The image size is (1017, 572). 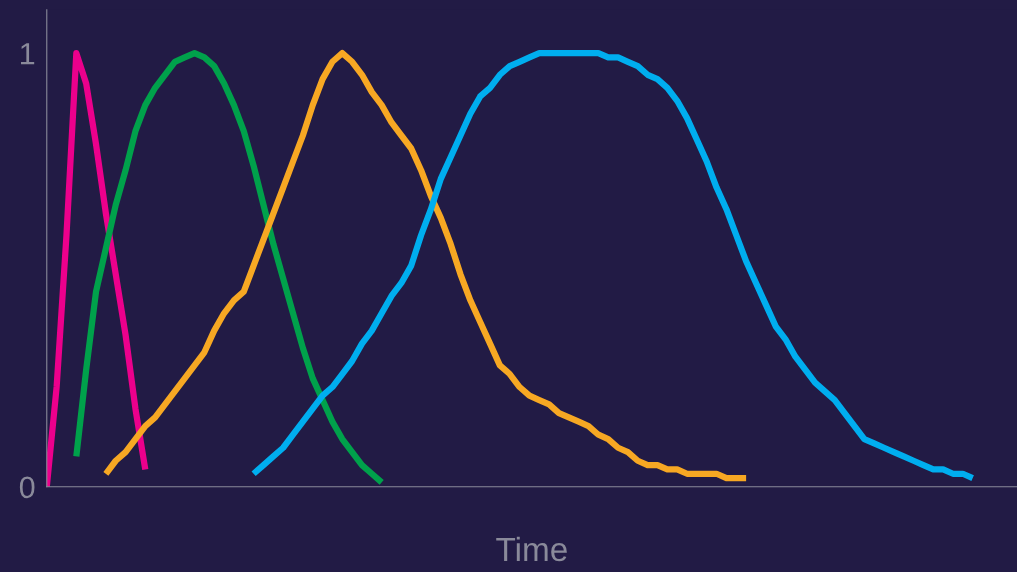 I want to click on x-axis-title: Time, so click(x=531, y=549).